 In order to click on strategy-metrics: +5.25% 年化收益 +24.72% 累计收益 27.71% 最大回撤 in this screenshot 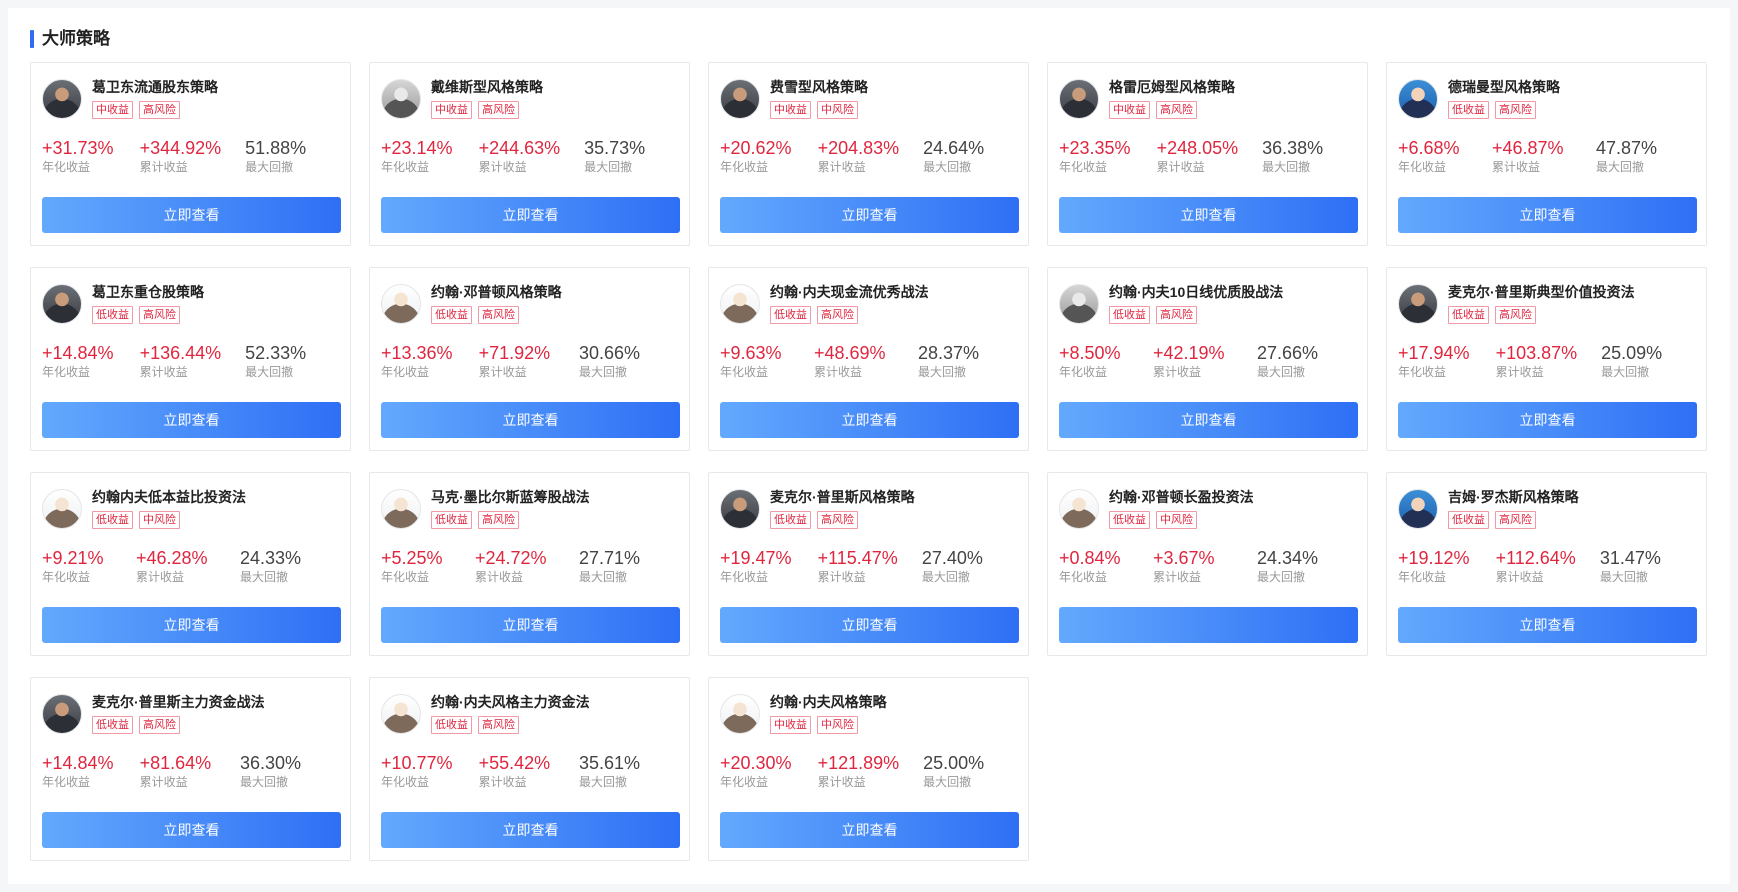, I will do `click(531, 567)`.